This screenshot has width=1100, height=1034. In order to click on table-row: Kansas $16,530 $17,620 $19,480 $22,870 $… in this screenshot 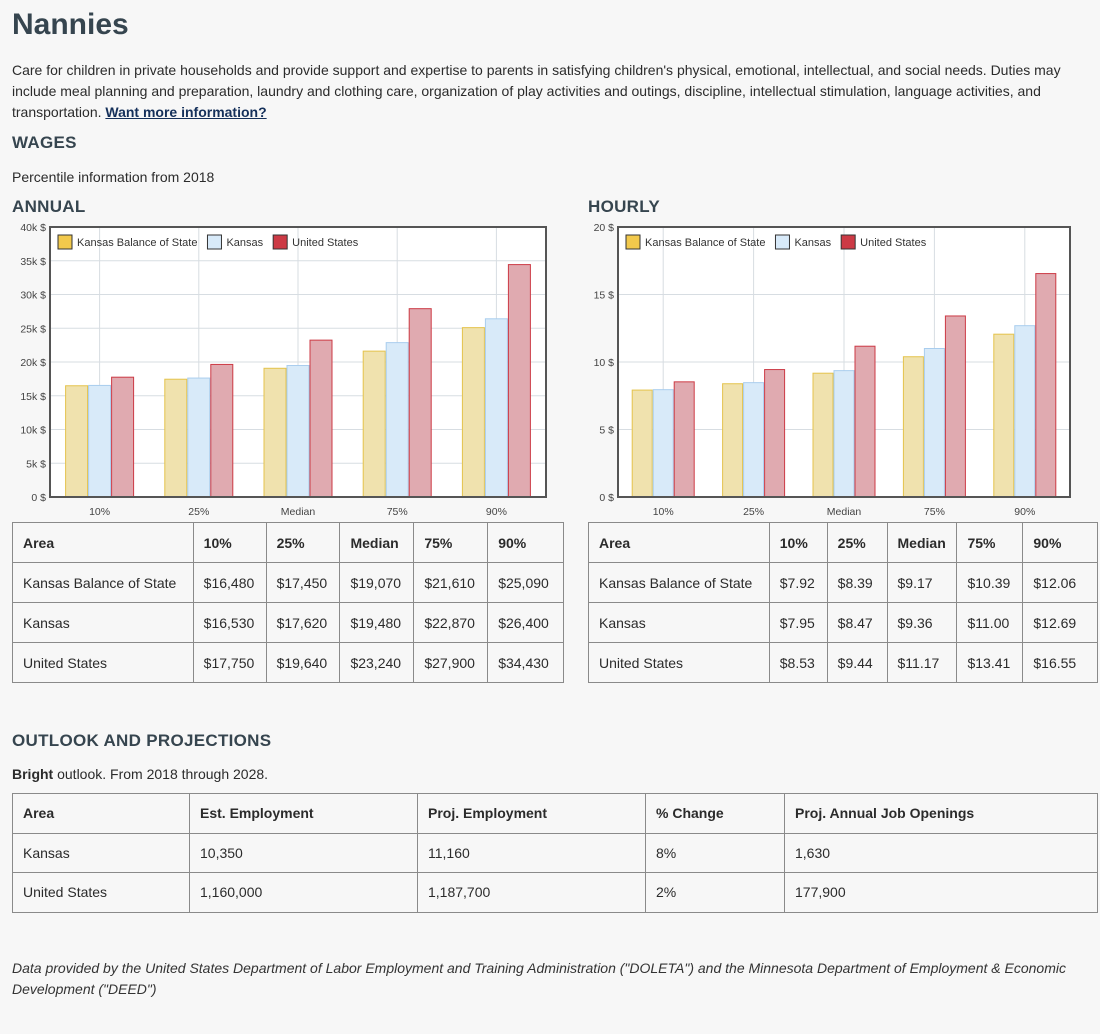, I will do `click(288, 622)`.